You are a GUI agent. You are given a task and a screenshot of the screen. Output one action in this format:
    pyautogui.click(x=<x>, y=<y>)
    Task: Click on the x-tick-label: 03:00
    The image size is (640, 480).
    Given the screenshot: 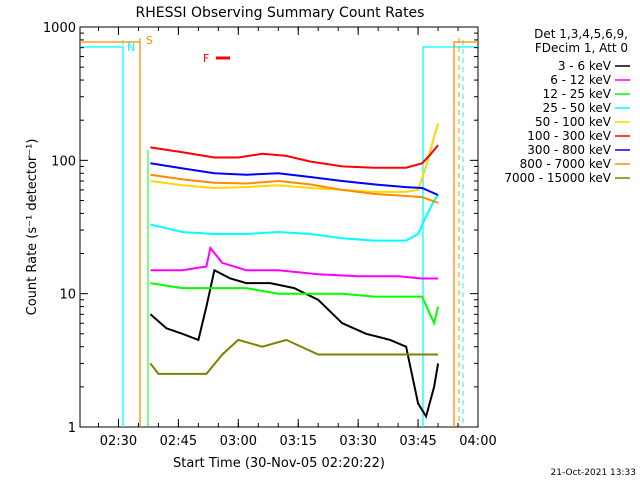 What is the action you would take?
    pyautogui.click(x=238, y=441)
    